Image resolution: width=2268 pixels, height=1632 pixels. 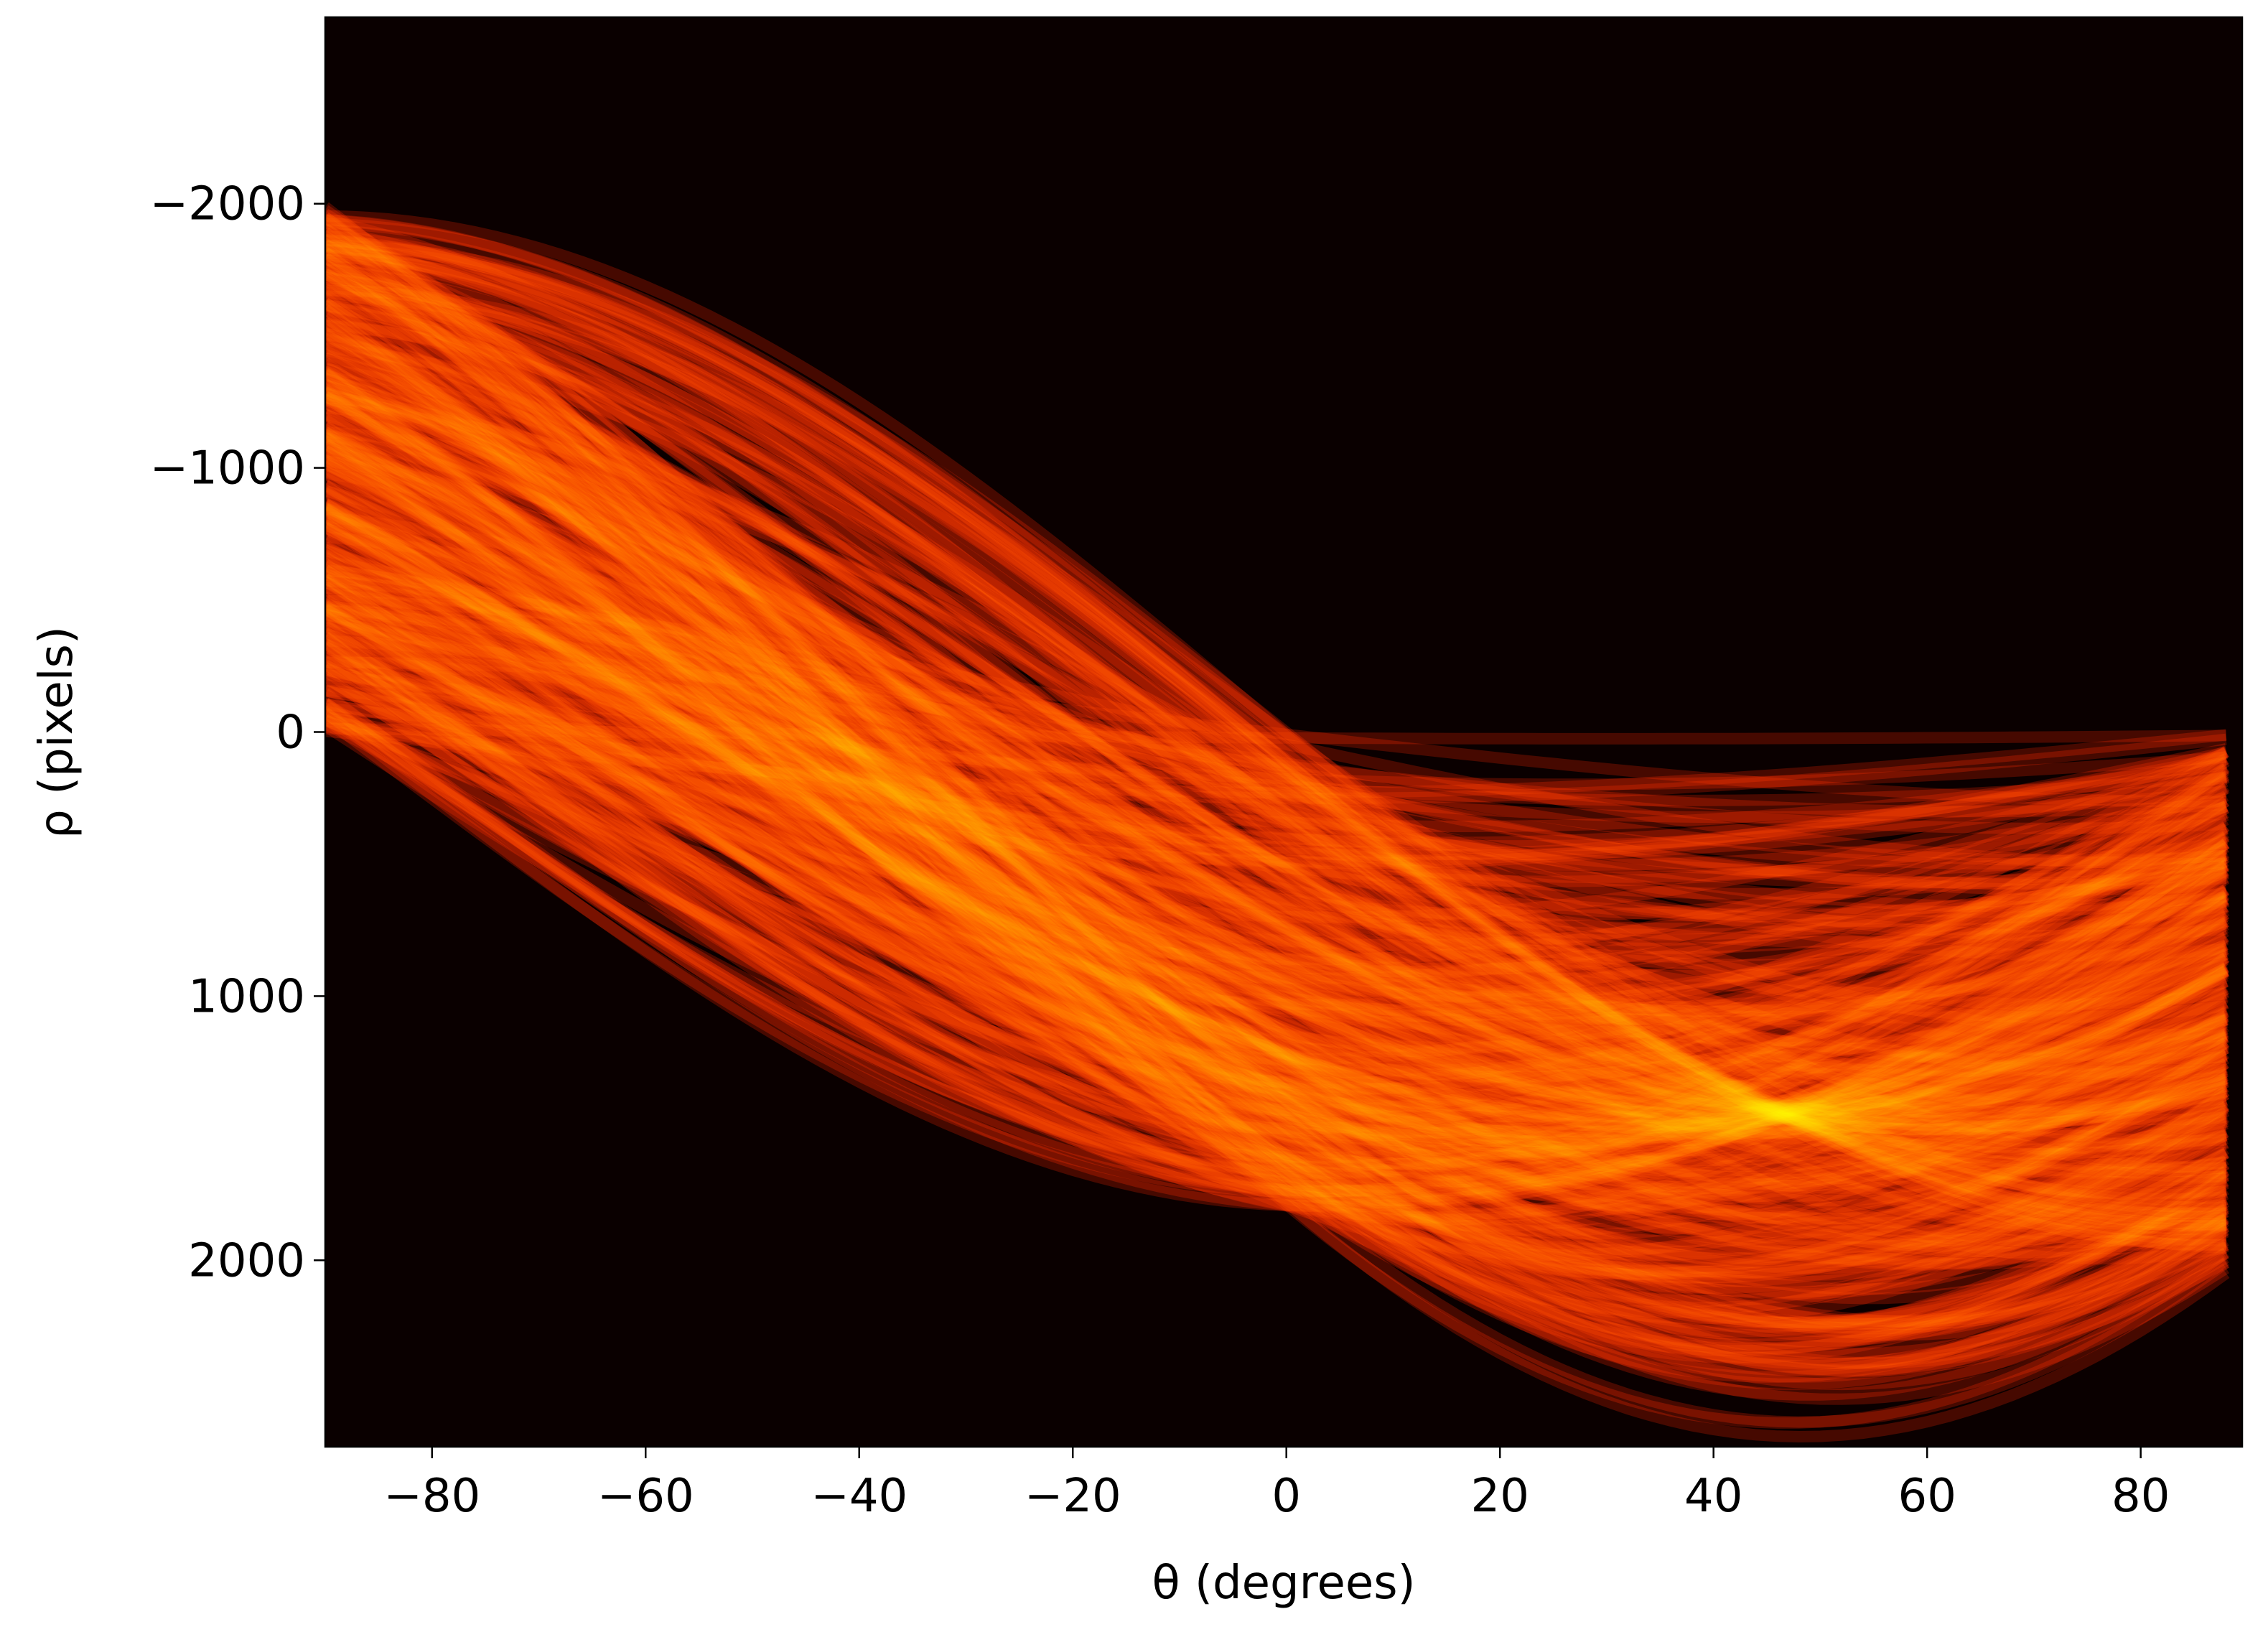 I want to click on x-tick-label: 60, so click(x=1927, y=1496).